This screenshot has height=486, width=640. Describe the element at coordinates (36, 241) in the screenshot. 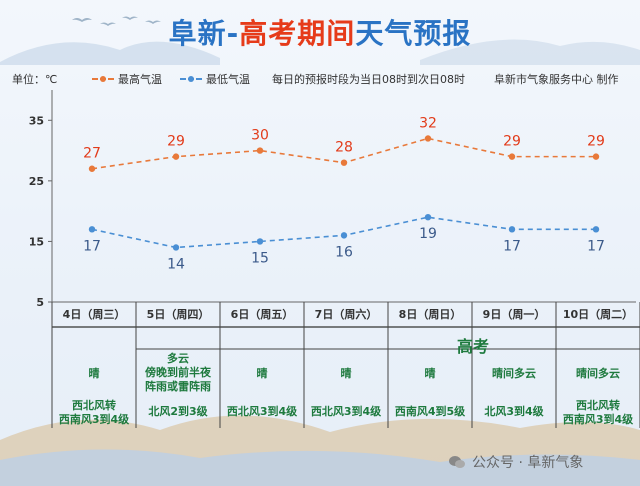

I see `y-tick-label: 15` at that location.